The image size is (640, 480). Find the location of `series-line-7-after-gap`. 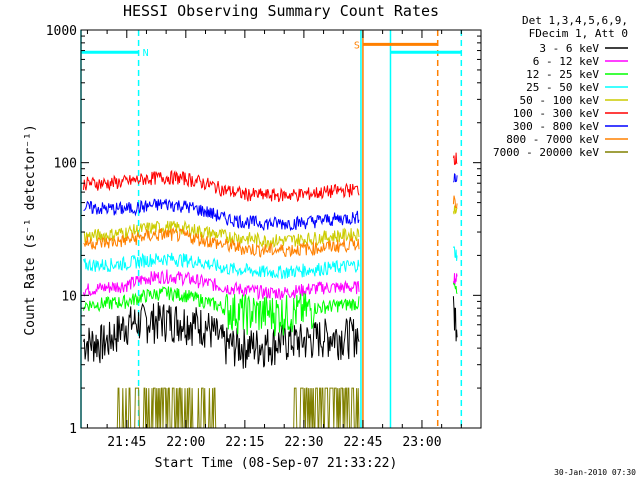

series-line-7-after-gap is located at coordinates (455, 178).